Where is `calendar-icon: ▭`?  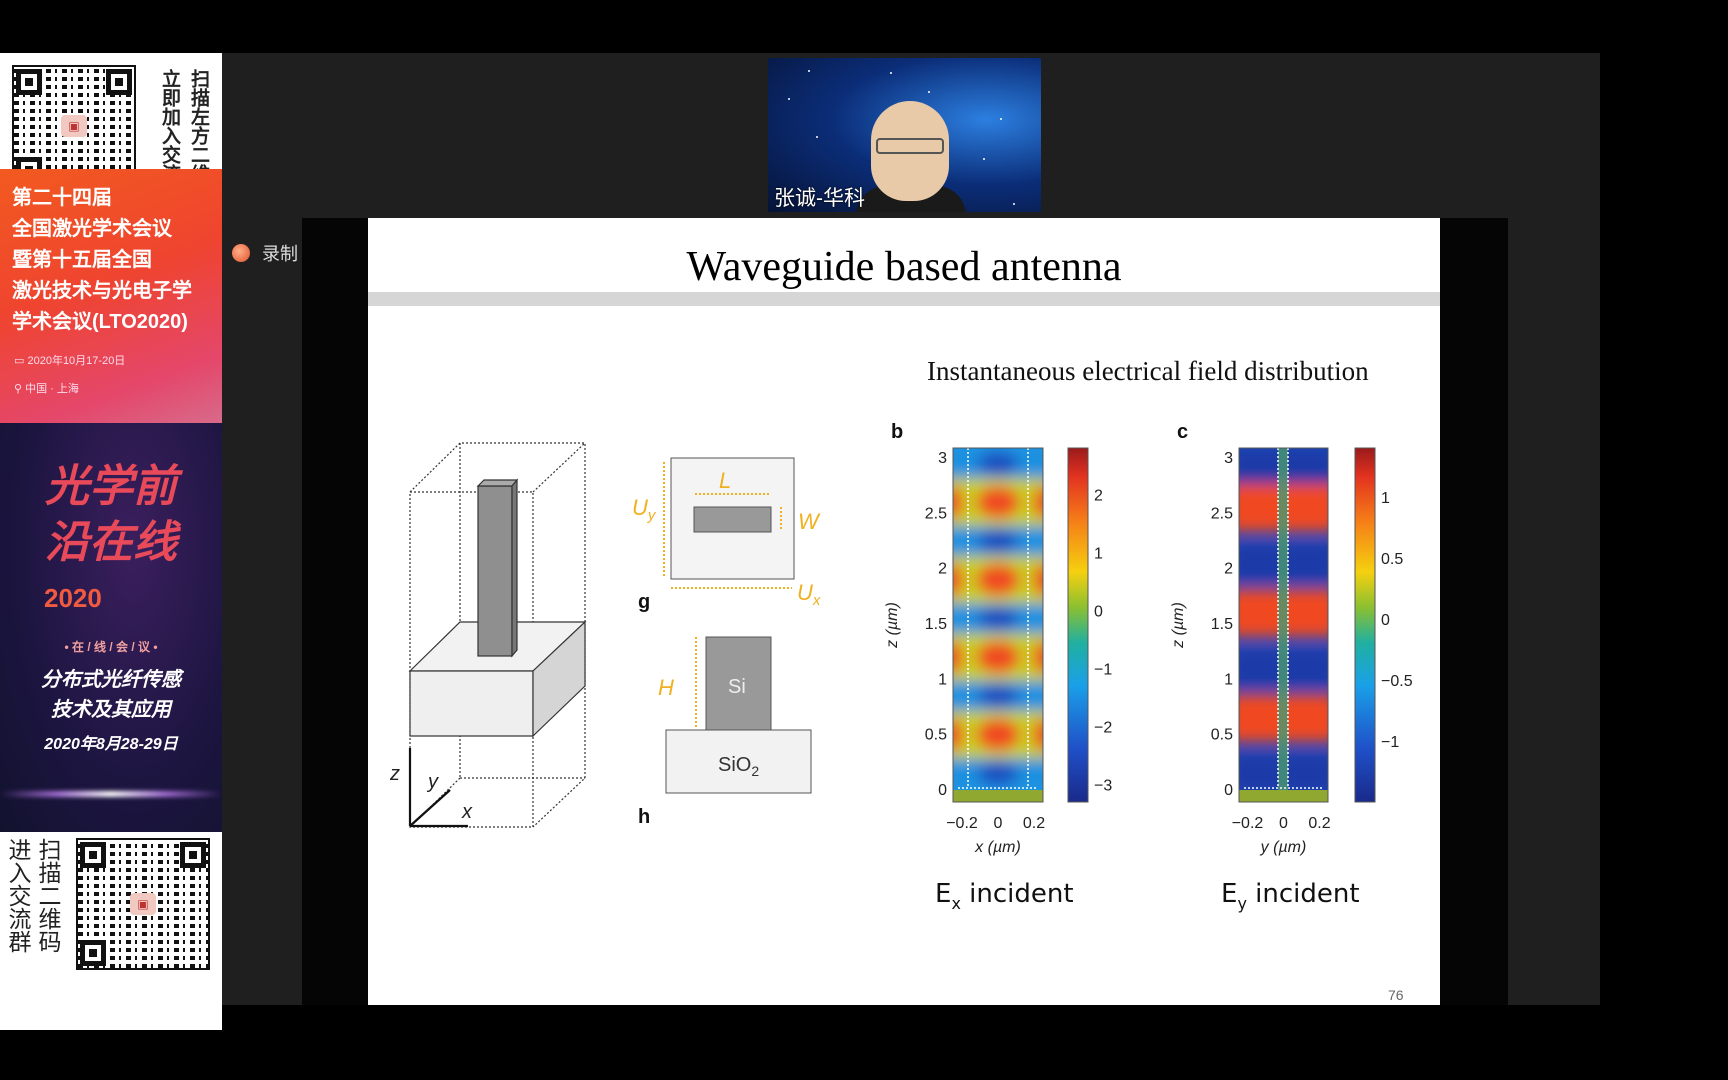
calendar-icon: ▭ is located at coordinates (19, 361).